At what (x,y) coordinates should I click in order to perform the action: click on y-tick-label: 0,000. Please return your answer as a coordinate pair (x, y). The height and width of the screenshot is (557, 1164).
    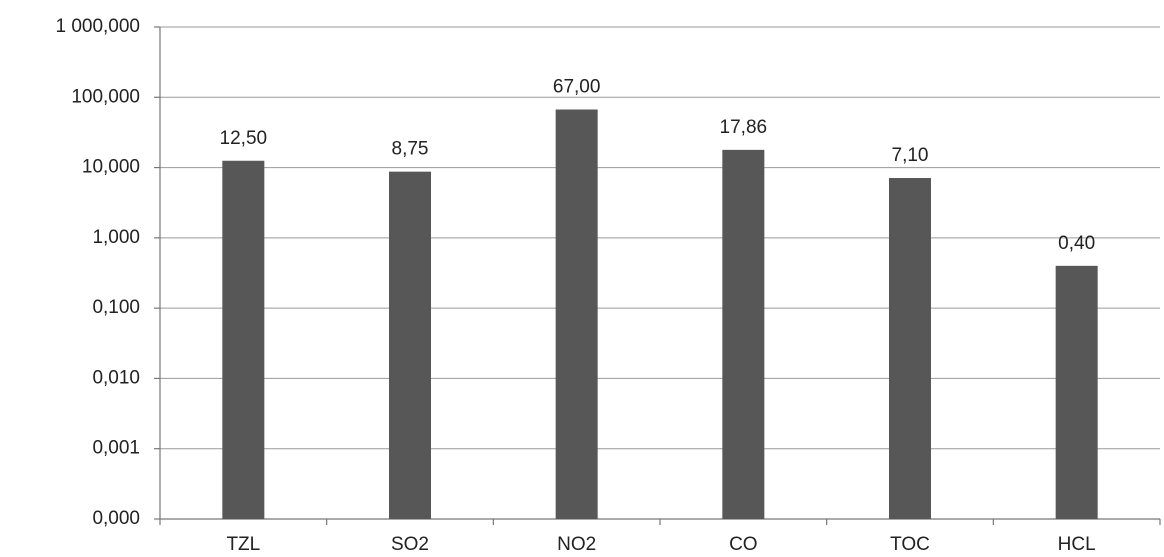
    Looking at the image, I should click on (116, 518).